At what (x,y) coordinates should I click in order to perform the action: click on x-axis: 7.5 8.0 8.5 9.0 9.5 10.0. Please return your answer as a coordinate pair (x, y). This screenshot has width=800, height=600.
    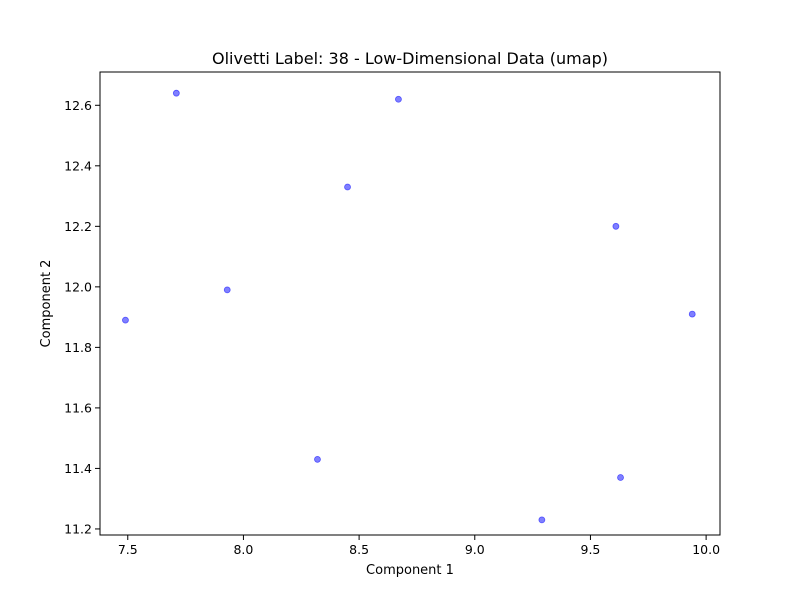
    Looking at the image, I should click on (419, 546).